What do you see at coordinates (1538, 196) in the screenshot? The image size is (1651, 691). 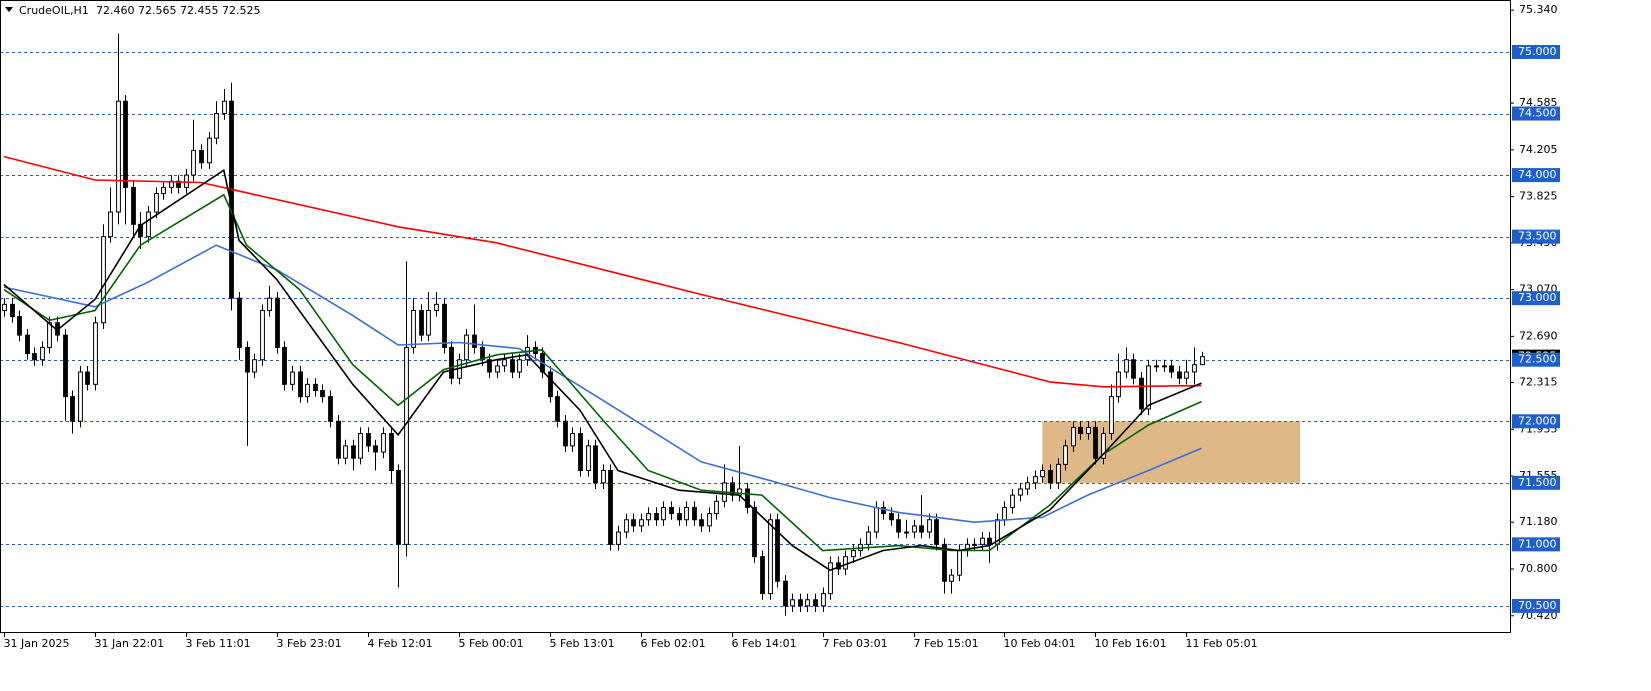 I see `y-tick-label: 73.825` at bounding box center [1538, 196].